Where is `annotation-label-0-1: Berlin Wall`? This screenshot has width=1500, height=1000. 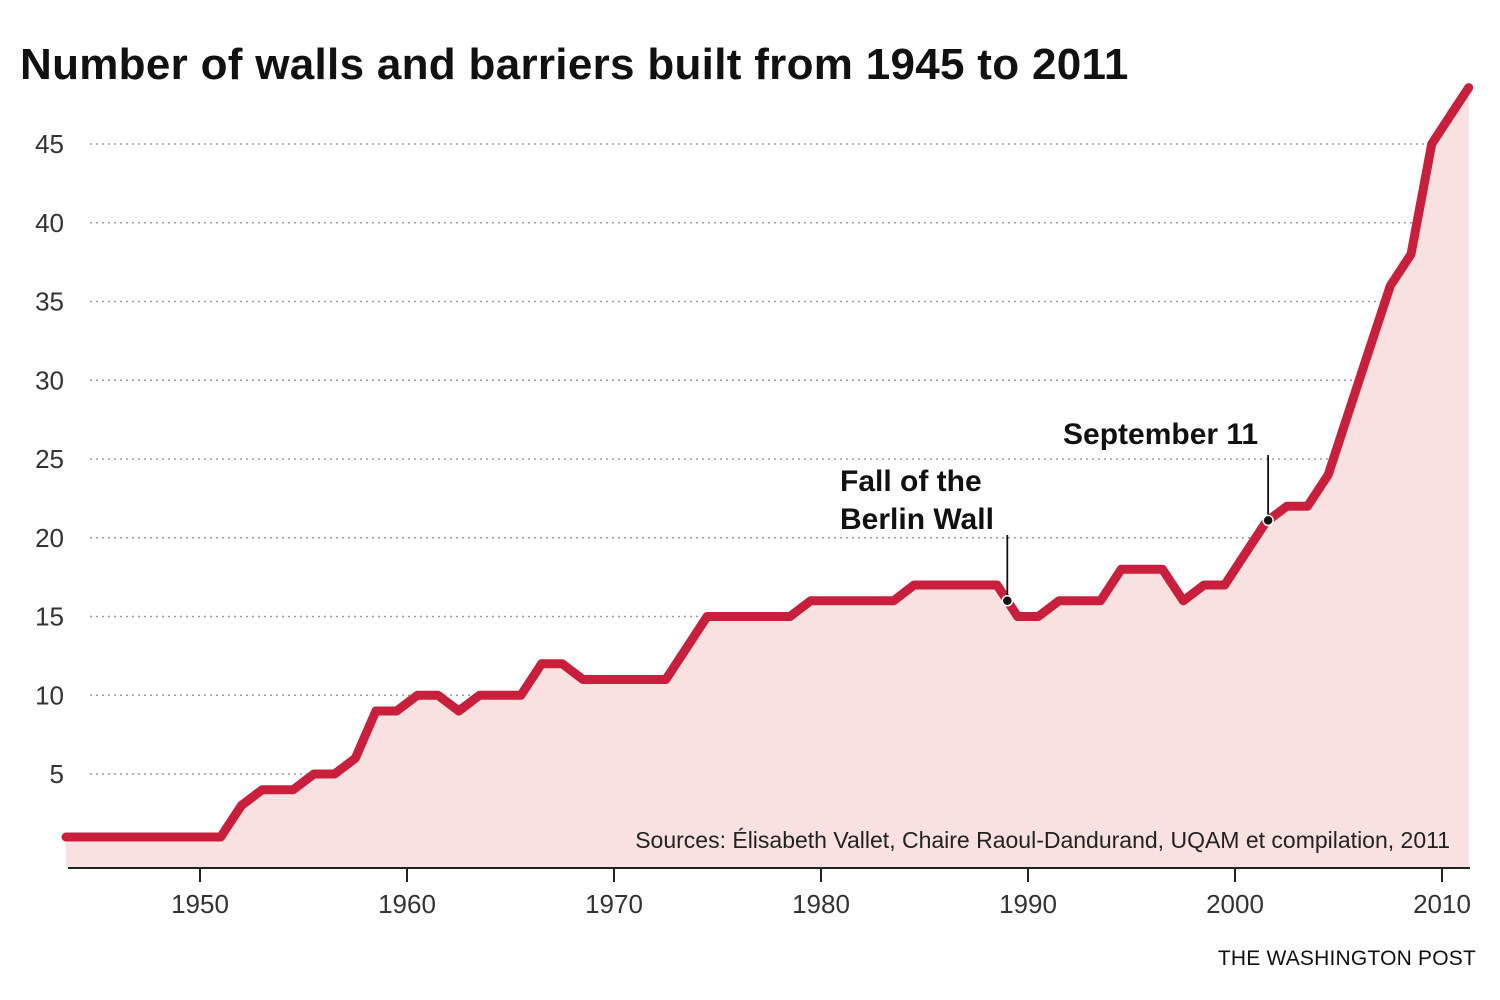
annotation-label-0-1: Berlin Wall is located at coordinates (917, 519).